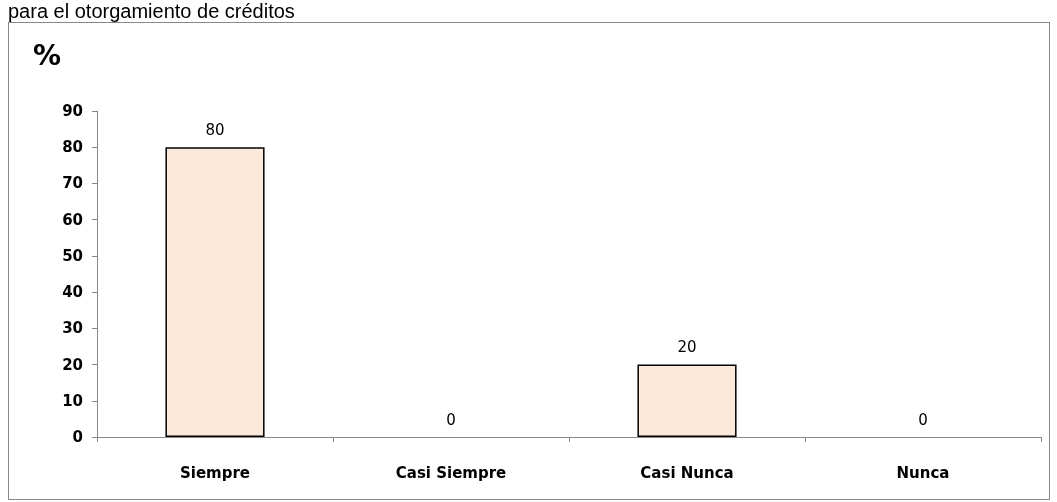 The height and width of the screenshot is (502, 1057). Describe the element at coordinates (72, 400) in the screenshot. I see `y-tick-label: 10` at that location.